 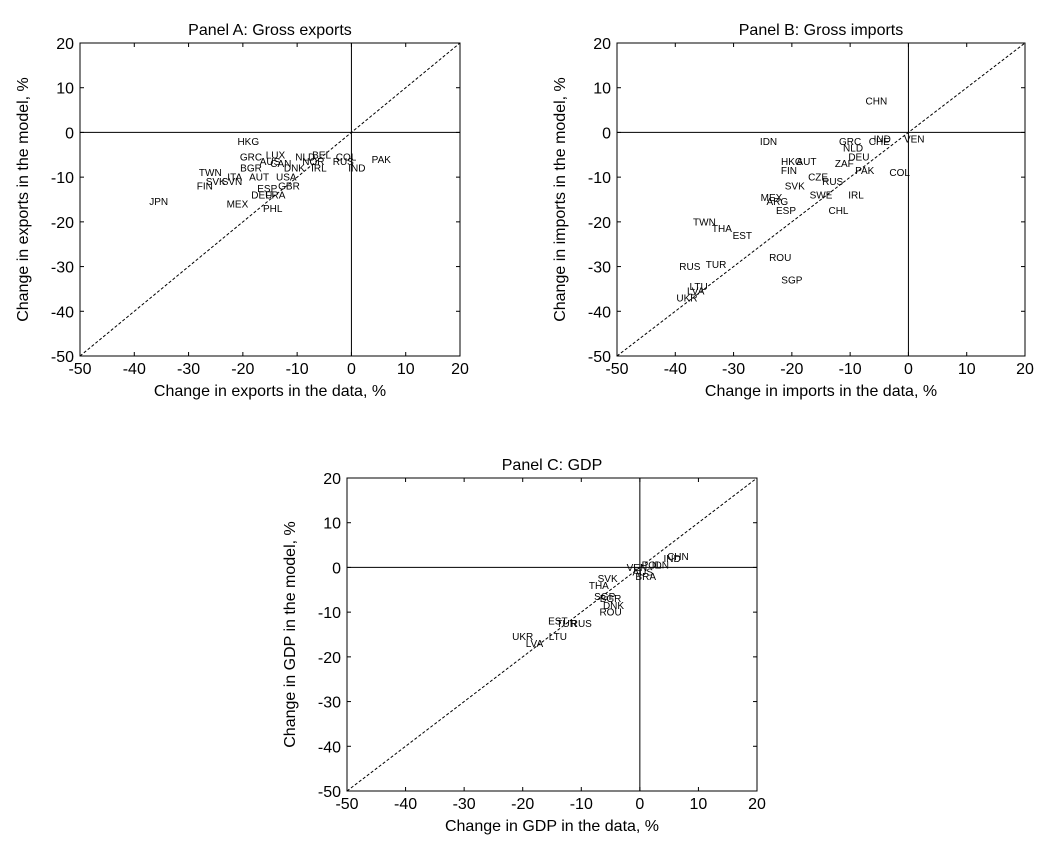 I want to click on panel-a-x-axis-label: Change in exports in the data, %, so click(x=270, y=391).